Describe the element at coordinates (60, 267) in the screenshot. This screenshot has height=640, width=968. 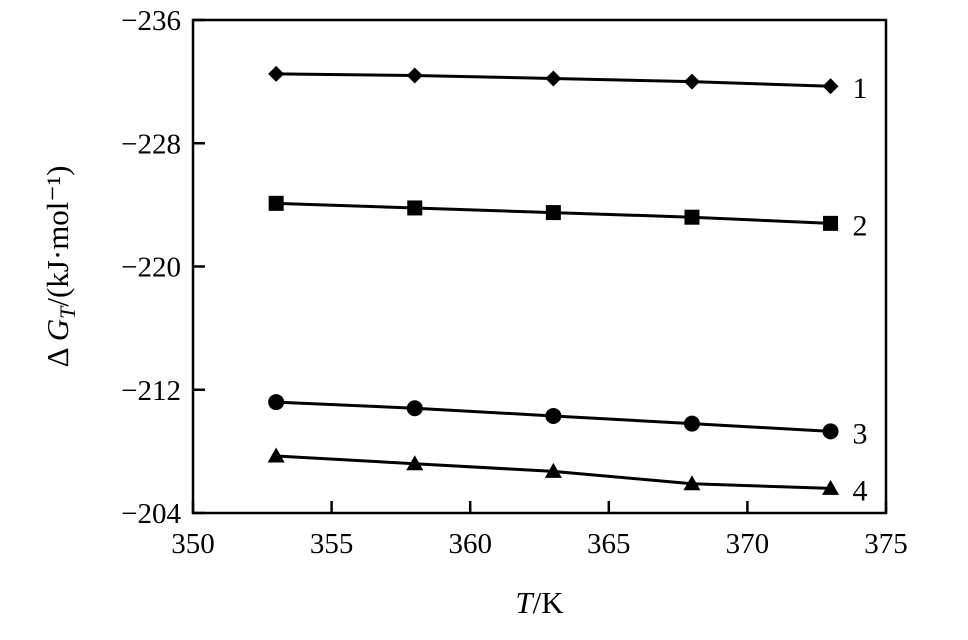
I see `y-axis-title: Δ GT/(kJ·mol⁻¹)` at that location.